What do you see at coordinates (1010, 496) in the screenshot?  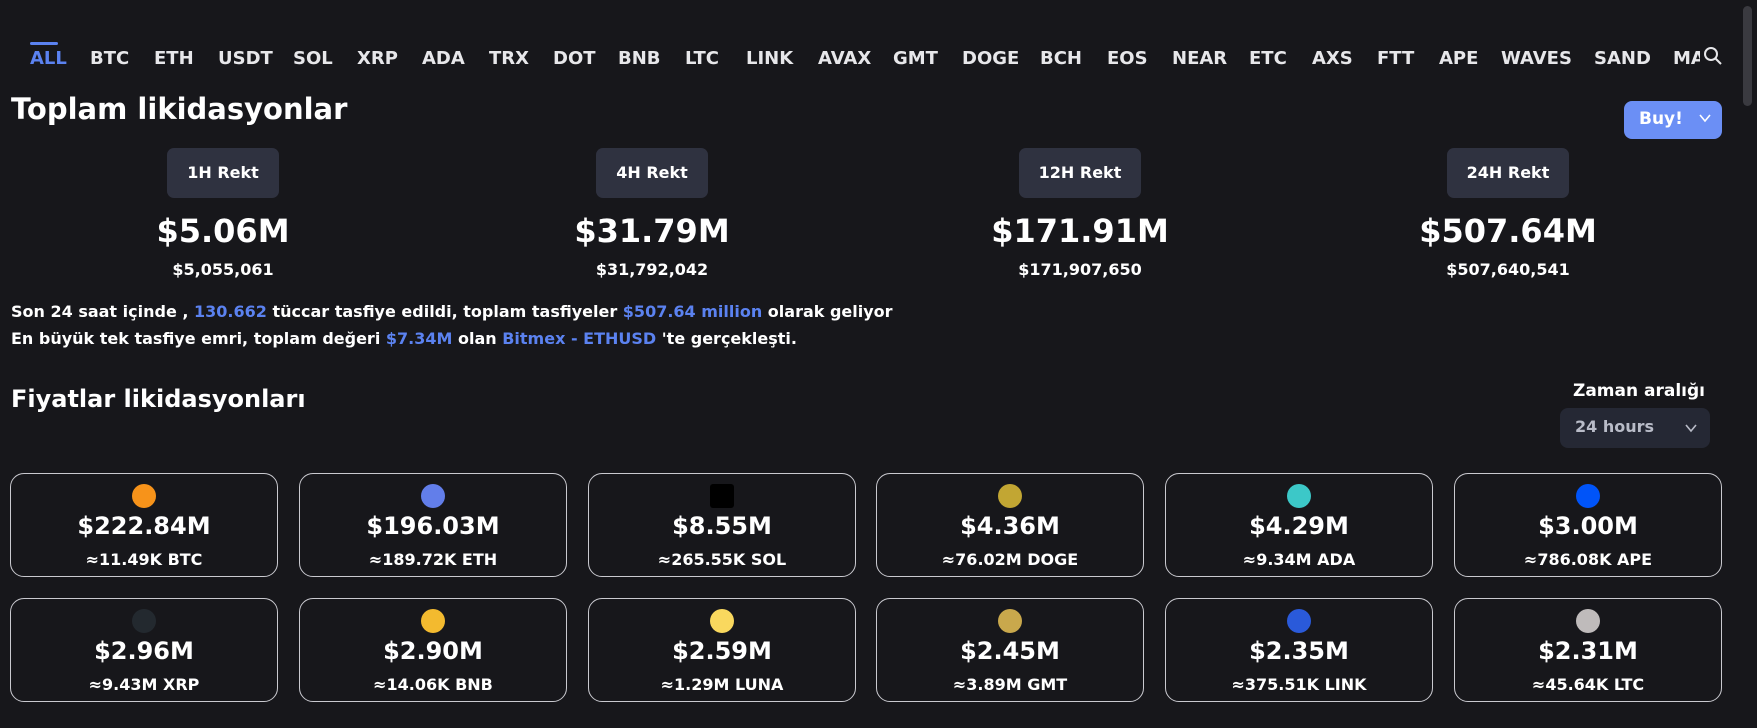 I see `doge-icon` at bounding box center [1010, 496].